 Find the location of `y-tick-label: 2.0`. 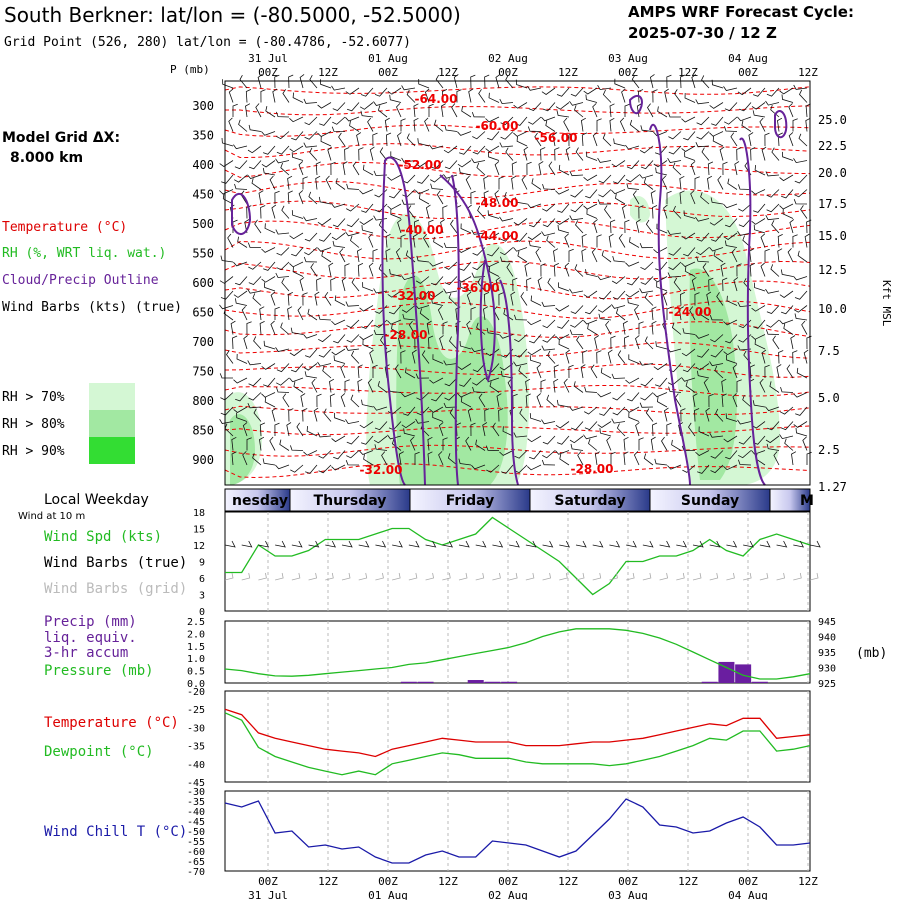

y-tick-label: 2.0 is located at coordinates (196, 634).